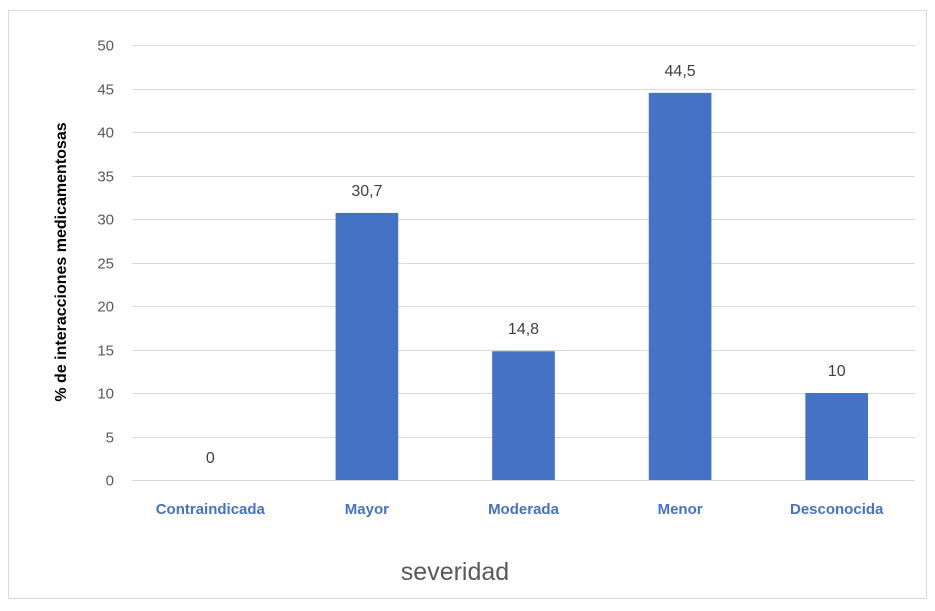 Image resolution: width=935 pixels, height=611 pixels. What do you see at coordinates (61, 261) in the screenshot?
I see `y-axis-label: % de interacciones medicamentosas` at bounding box center [61, 261].